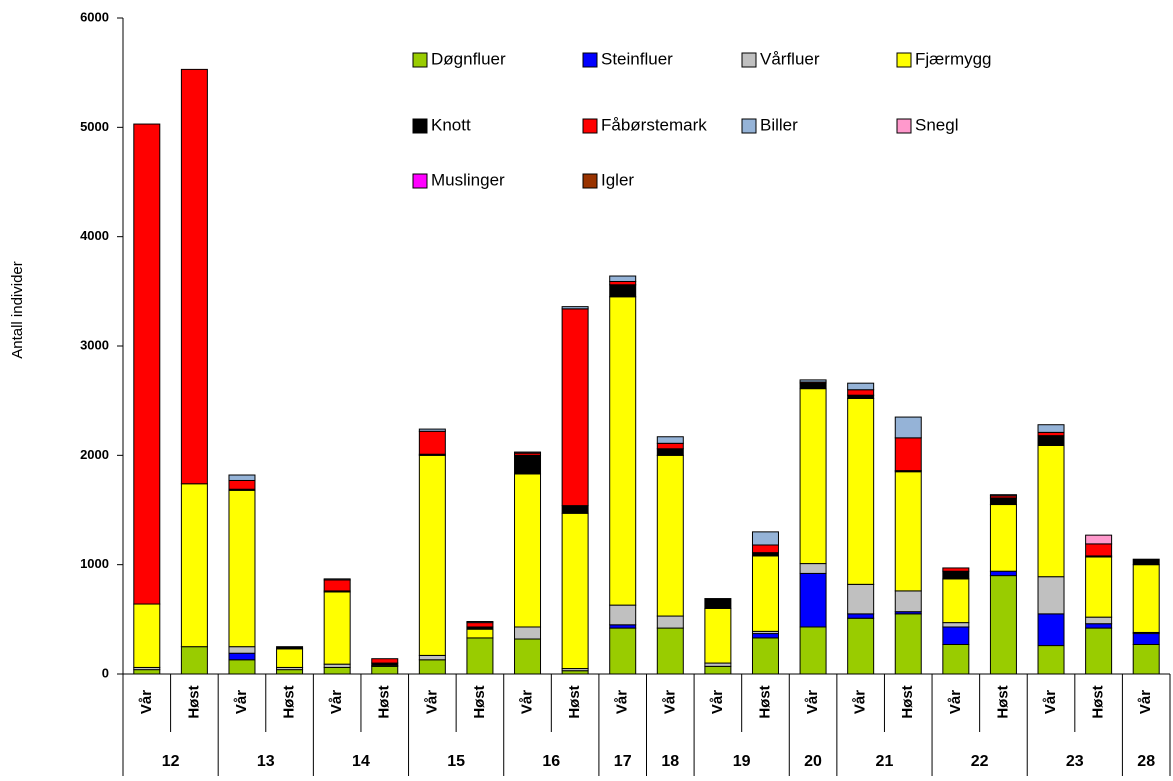 This screenshot has width=1173, height=781. I want to click on legend-label: Knott, so click(451, 124).